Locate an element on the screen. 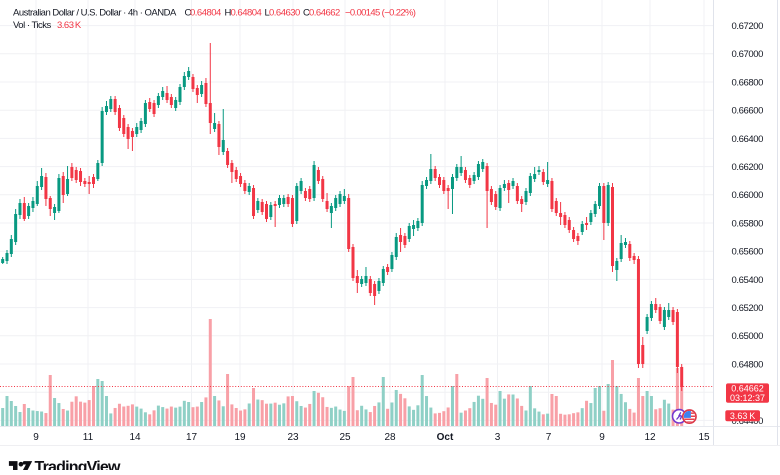 The image size is (780, 475). svg-text: 0.66200 is located at coordinates (748, 167).